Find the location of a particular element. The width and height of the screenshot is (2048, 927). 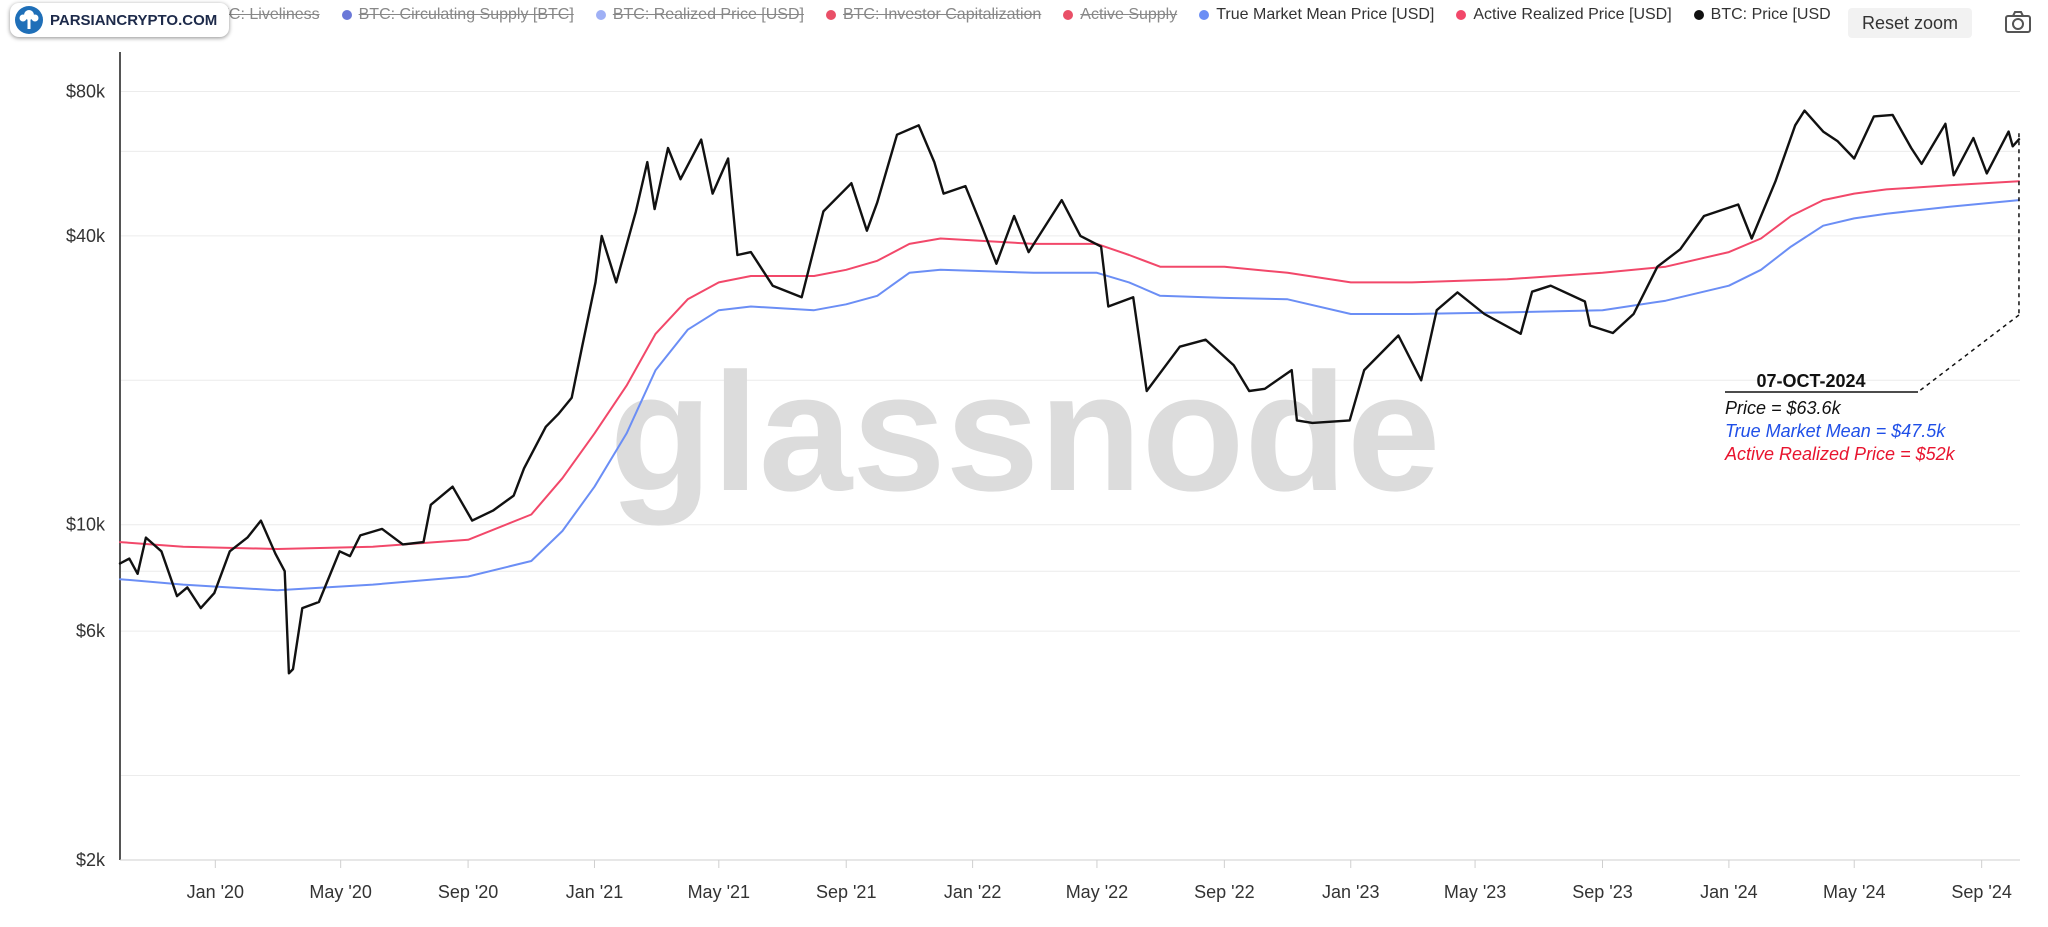

legend-item: Active Realized Price [USD] is located at coordinates (1564, 15).